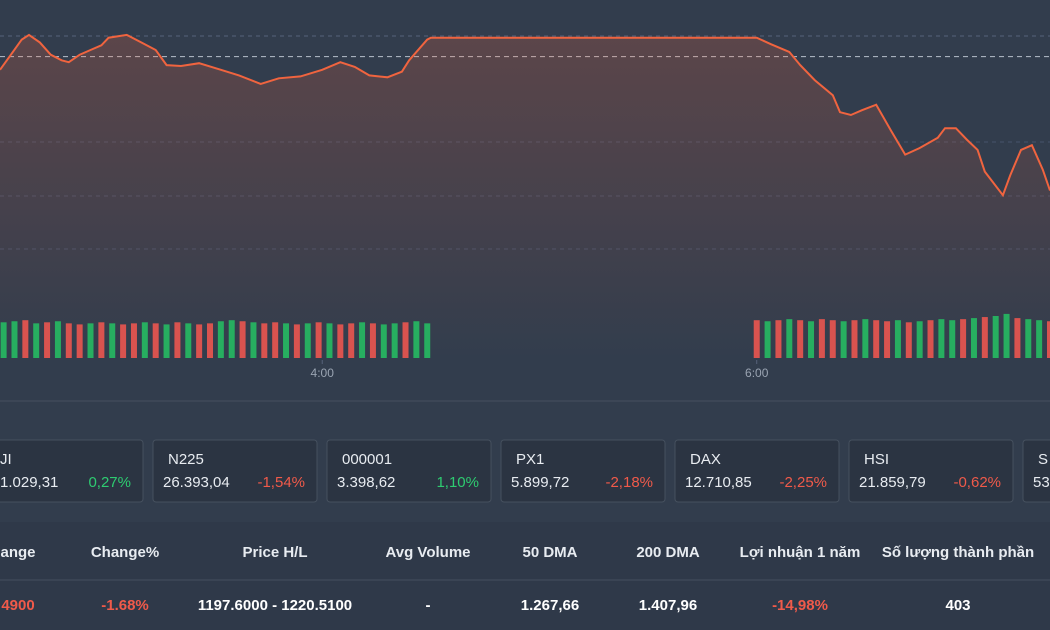  Describe the element at coordinates (427, 552) in the screenshot. I see `table-header: Avg Volume` at that location.